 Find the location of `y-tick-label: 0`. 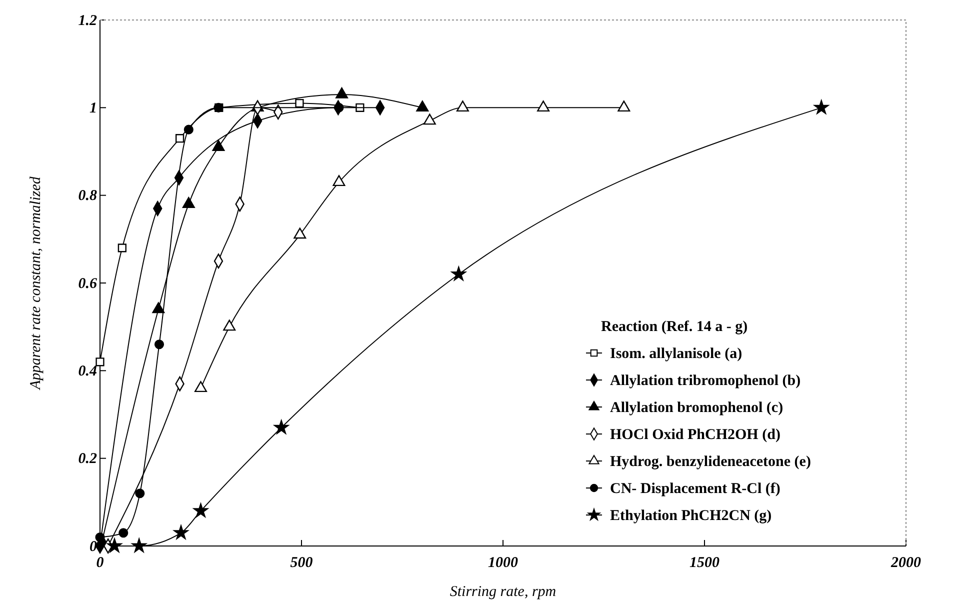

y-tick-label: 0 is located at coordinates (94, 546).